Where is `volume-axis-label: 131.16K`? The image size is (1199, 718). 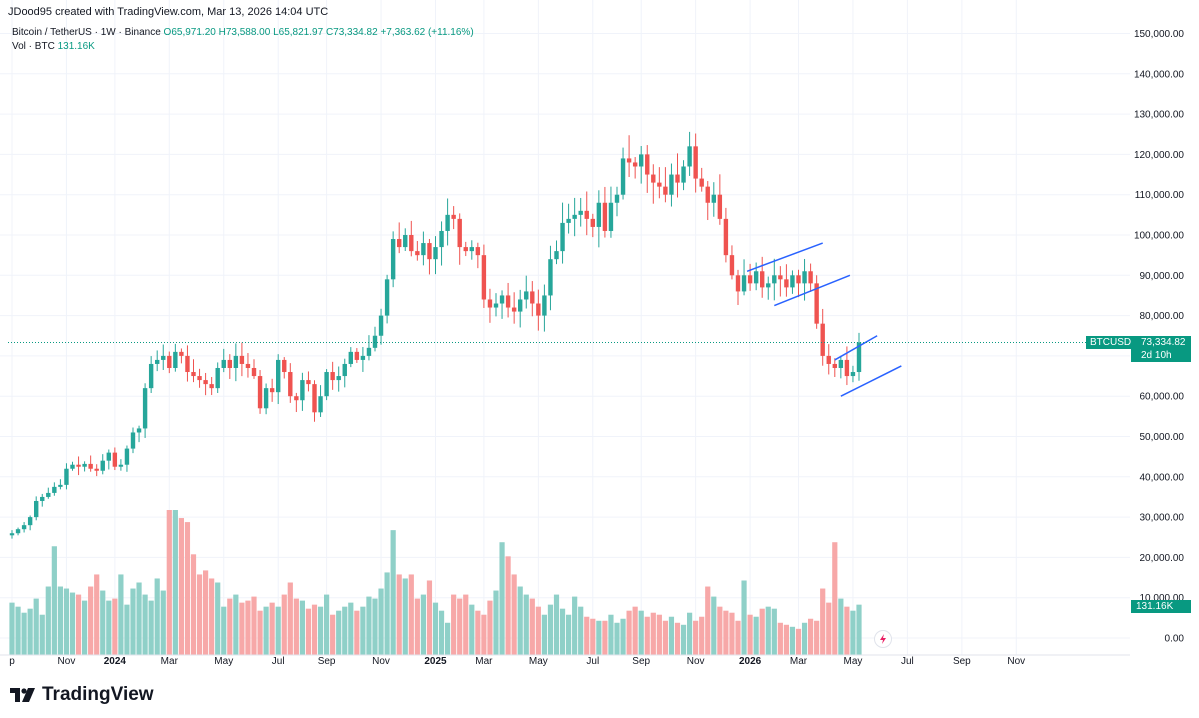 volume-axis-label: 131.16K is located at coordinates (1161, 606).